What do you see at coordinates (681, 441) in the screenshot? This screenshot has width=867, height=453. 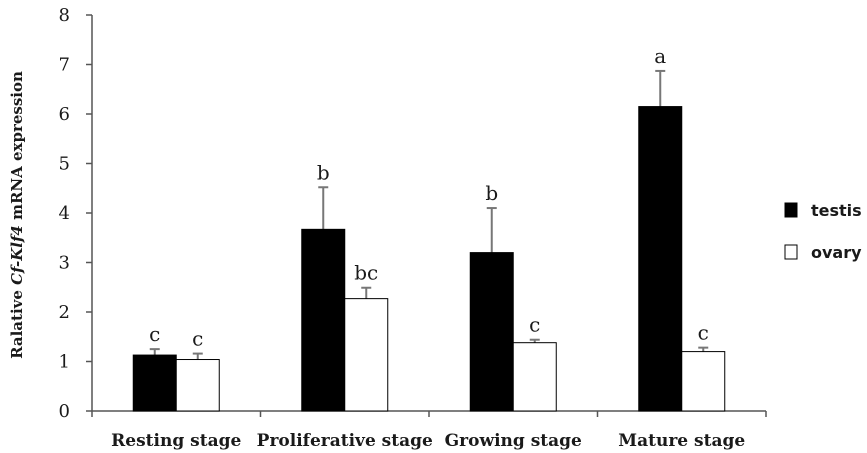 I see `x-category-label: Mature stage` at bounding box center [681, 441].